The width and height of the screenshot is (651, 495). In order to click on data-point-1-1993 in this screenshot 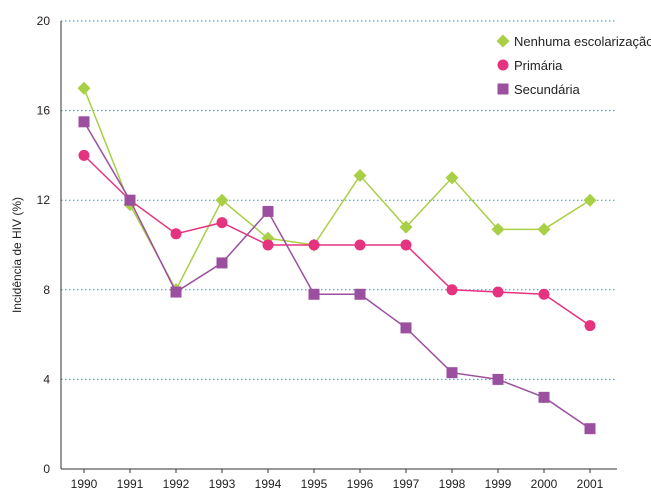, I will do `click(222, 200)`.